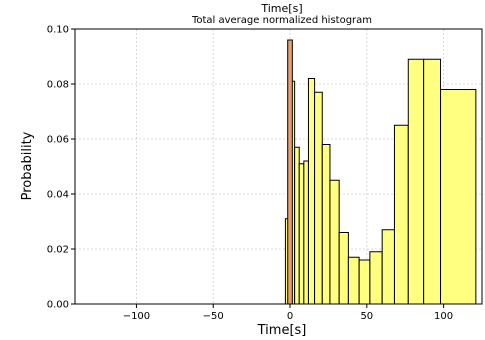 Image resolution: width=485 pixels, height=340 pixels. I want to click on chart-subtitle: Total average normalized histogram, so click(281, 20).